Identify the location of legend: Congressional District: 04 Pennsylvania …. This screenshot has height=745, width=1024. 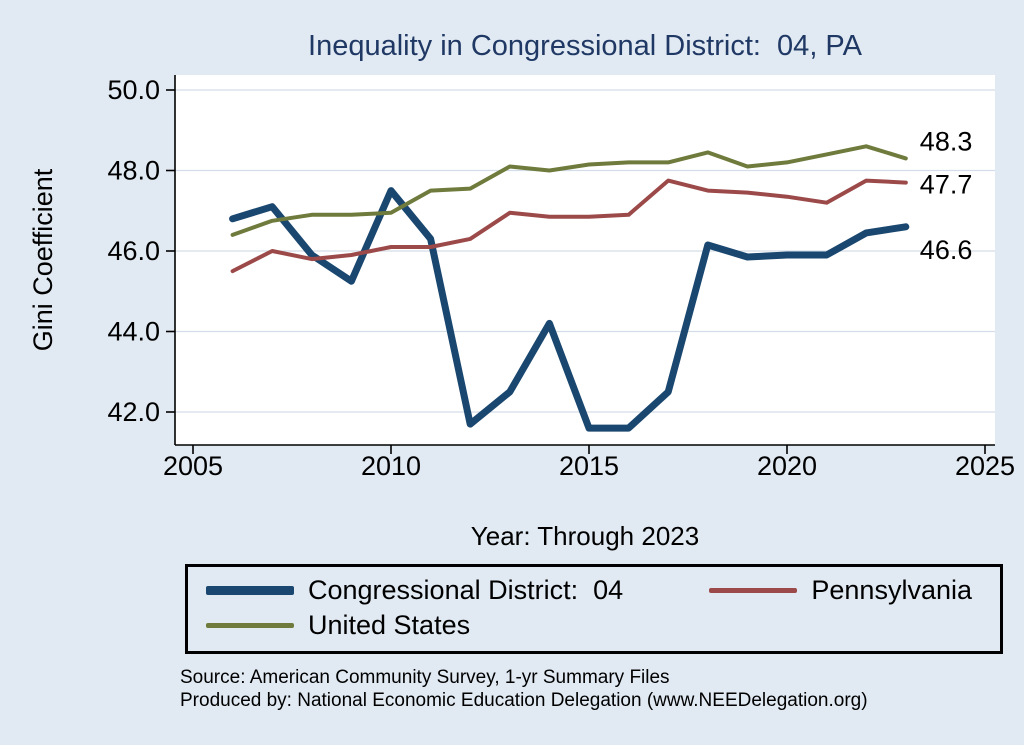
(594, 609).